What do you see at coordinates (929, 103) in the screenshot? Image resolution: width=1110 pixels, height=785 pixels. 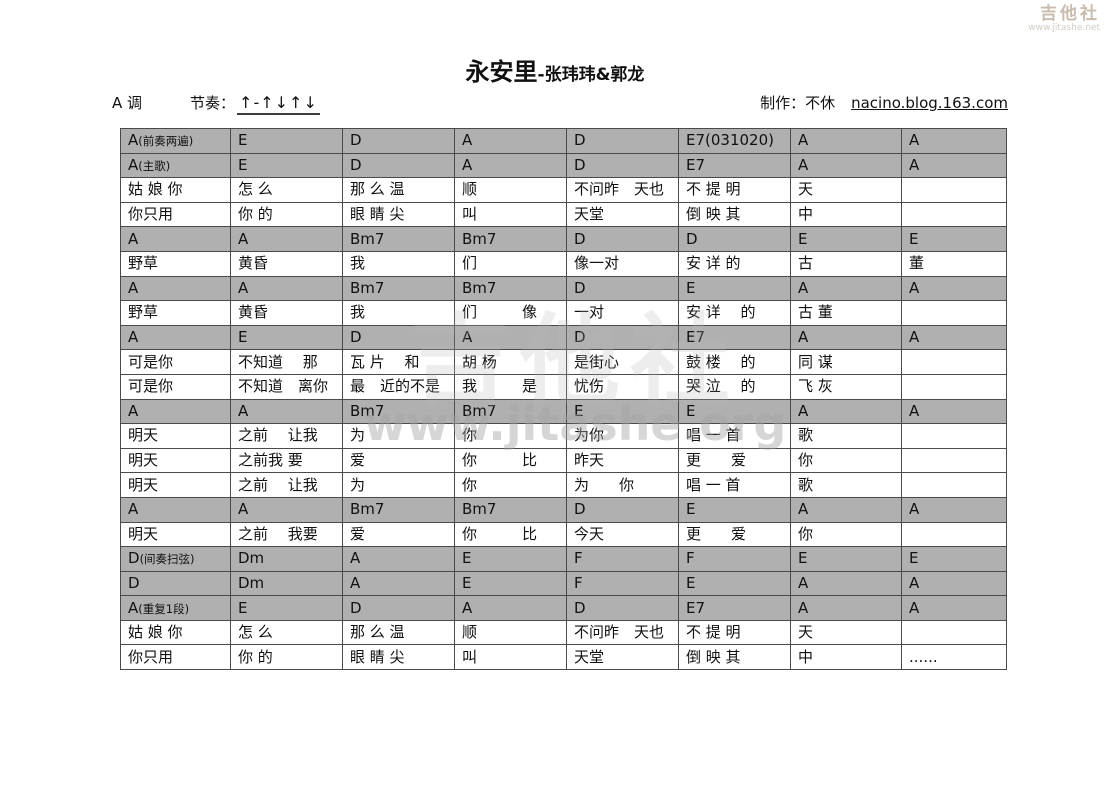 I see `maker-blog-link: nacino.blog.163.com` at bounding box center [929, 103].